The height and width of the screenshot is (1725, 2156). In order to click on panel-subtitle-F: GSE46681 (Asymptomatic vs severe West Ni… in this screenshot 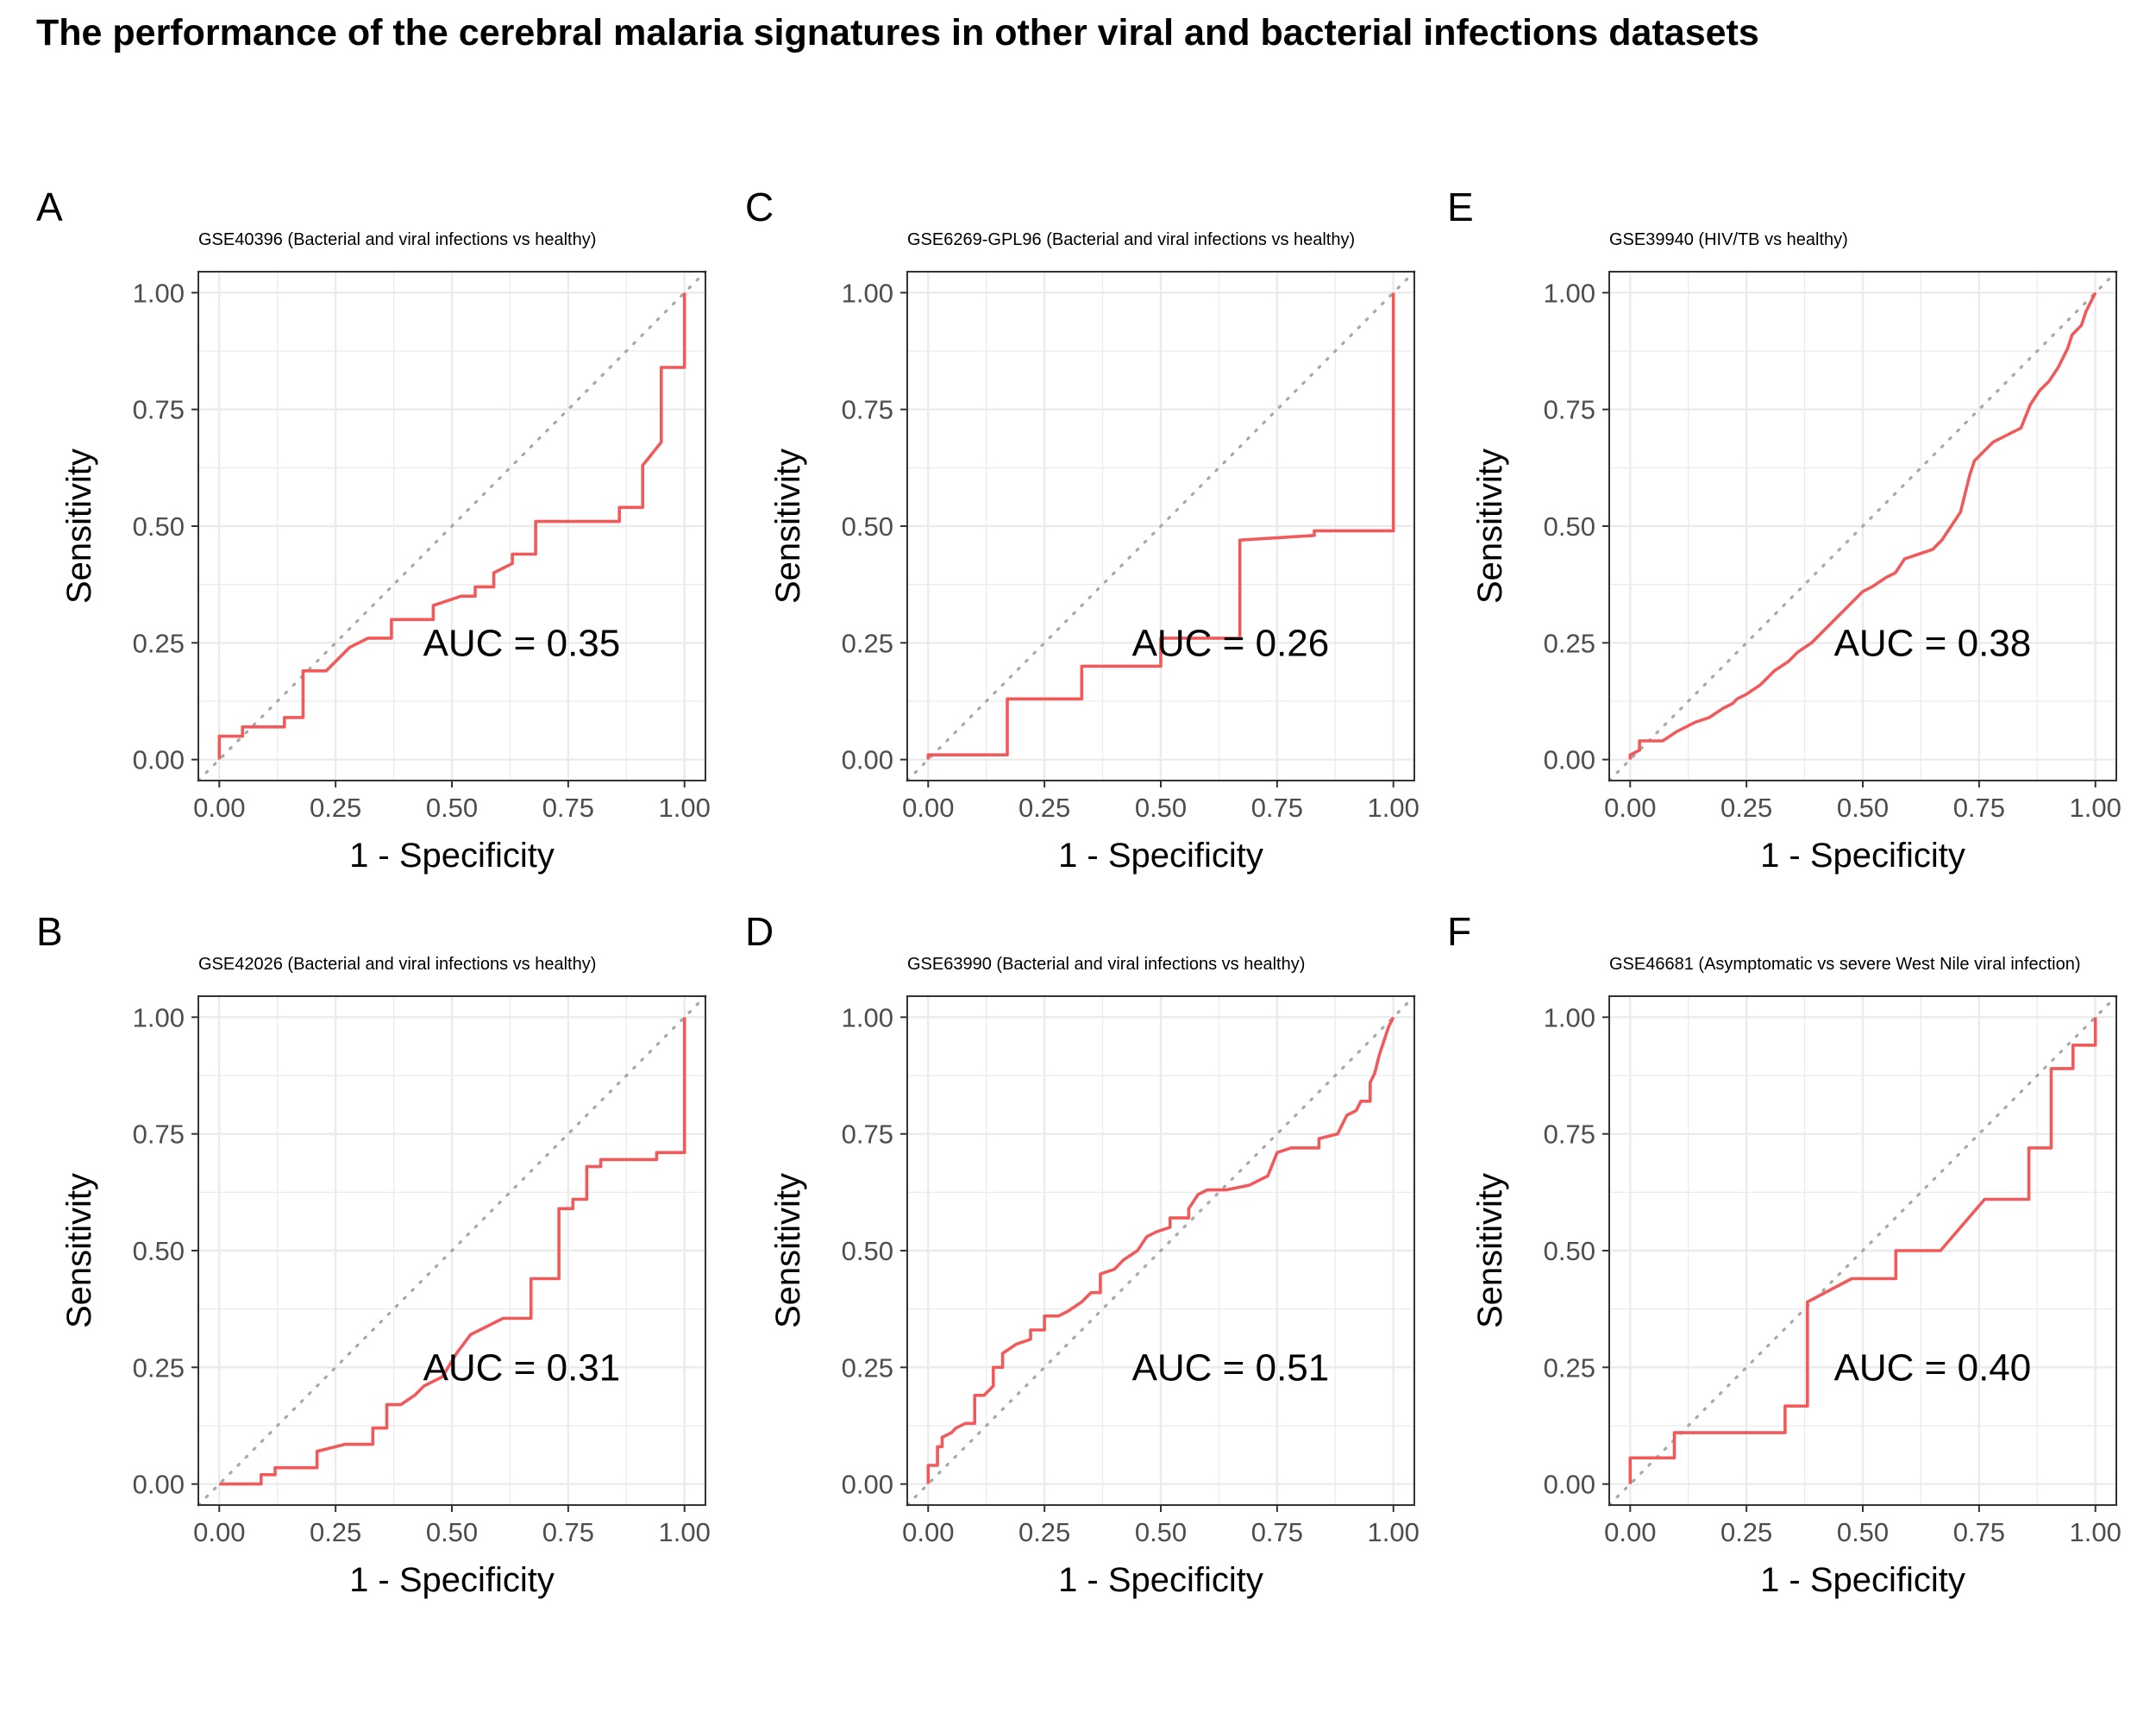, I will do `click(1845, 965)`.